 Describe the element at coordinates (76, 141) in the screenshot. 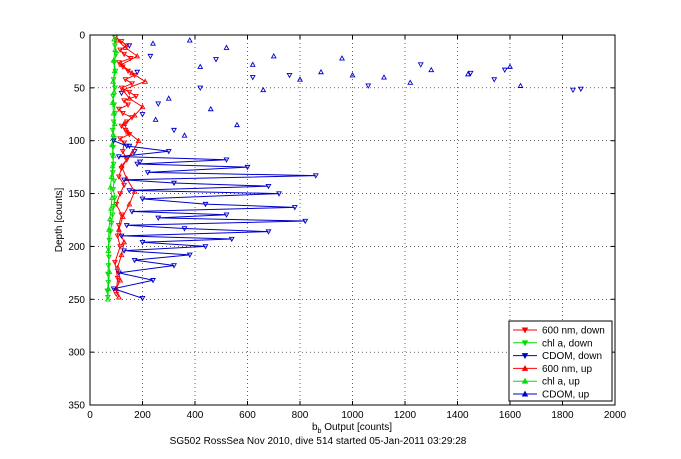

I see `y-tick-label: 100` at that location.